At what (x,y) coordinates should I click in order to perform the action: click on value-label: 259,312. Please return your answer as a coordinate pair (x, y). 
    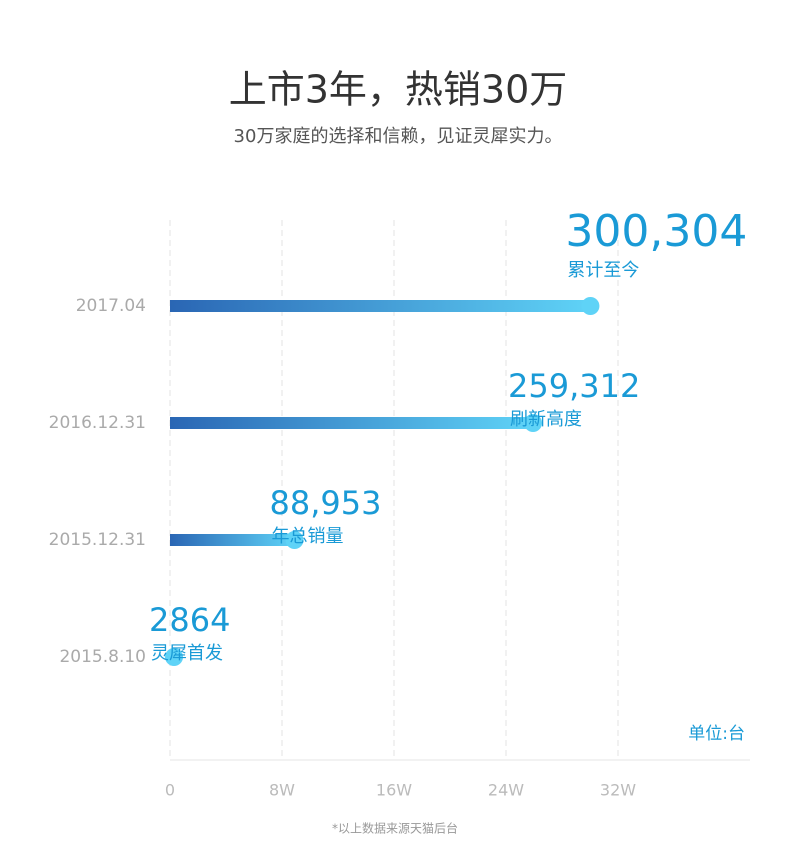
    Looking at the image, I should click on (574, 386).